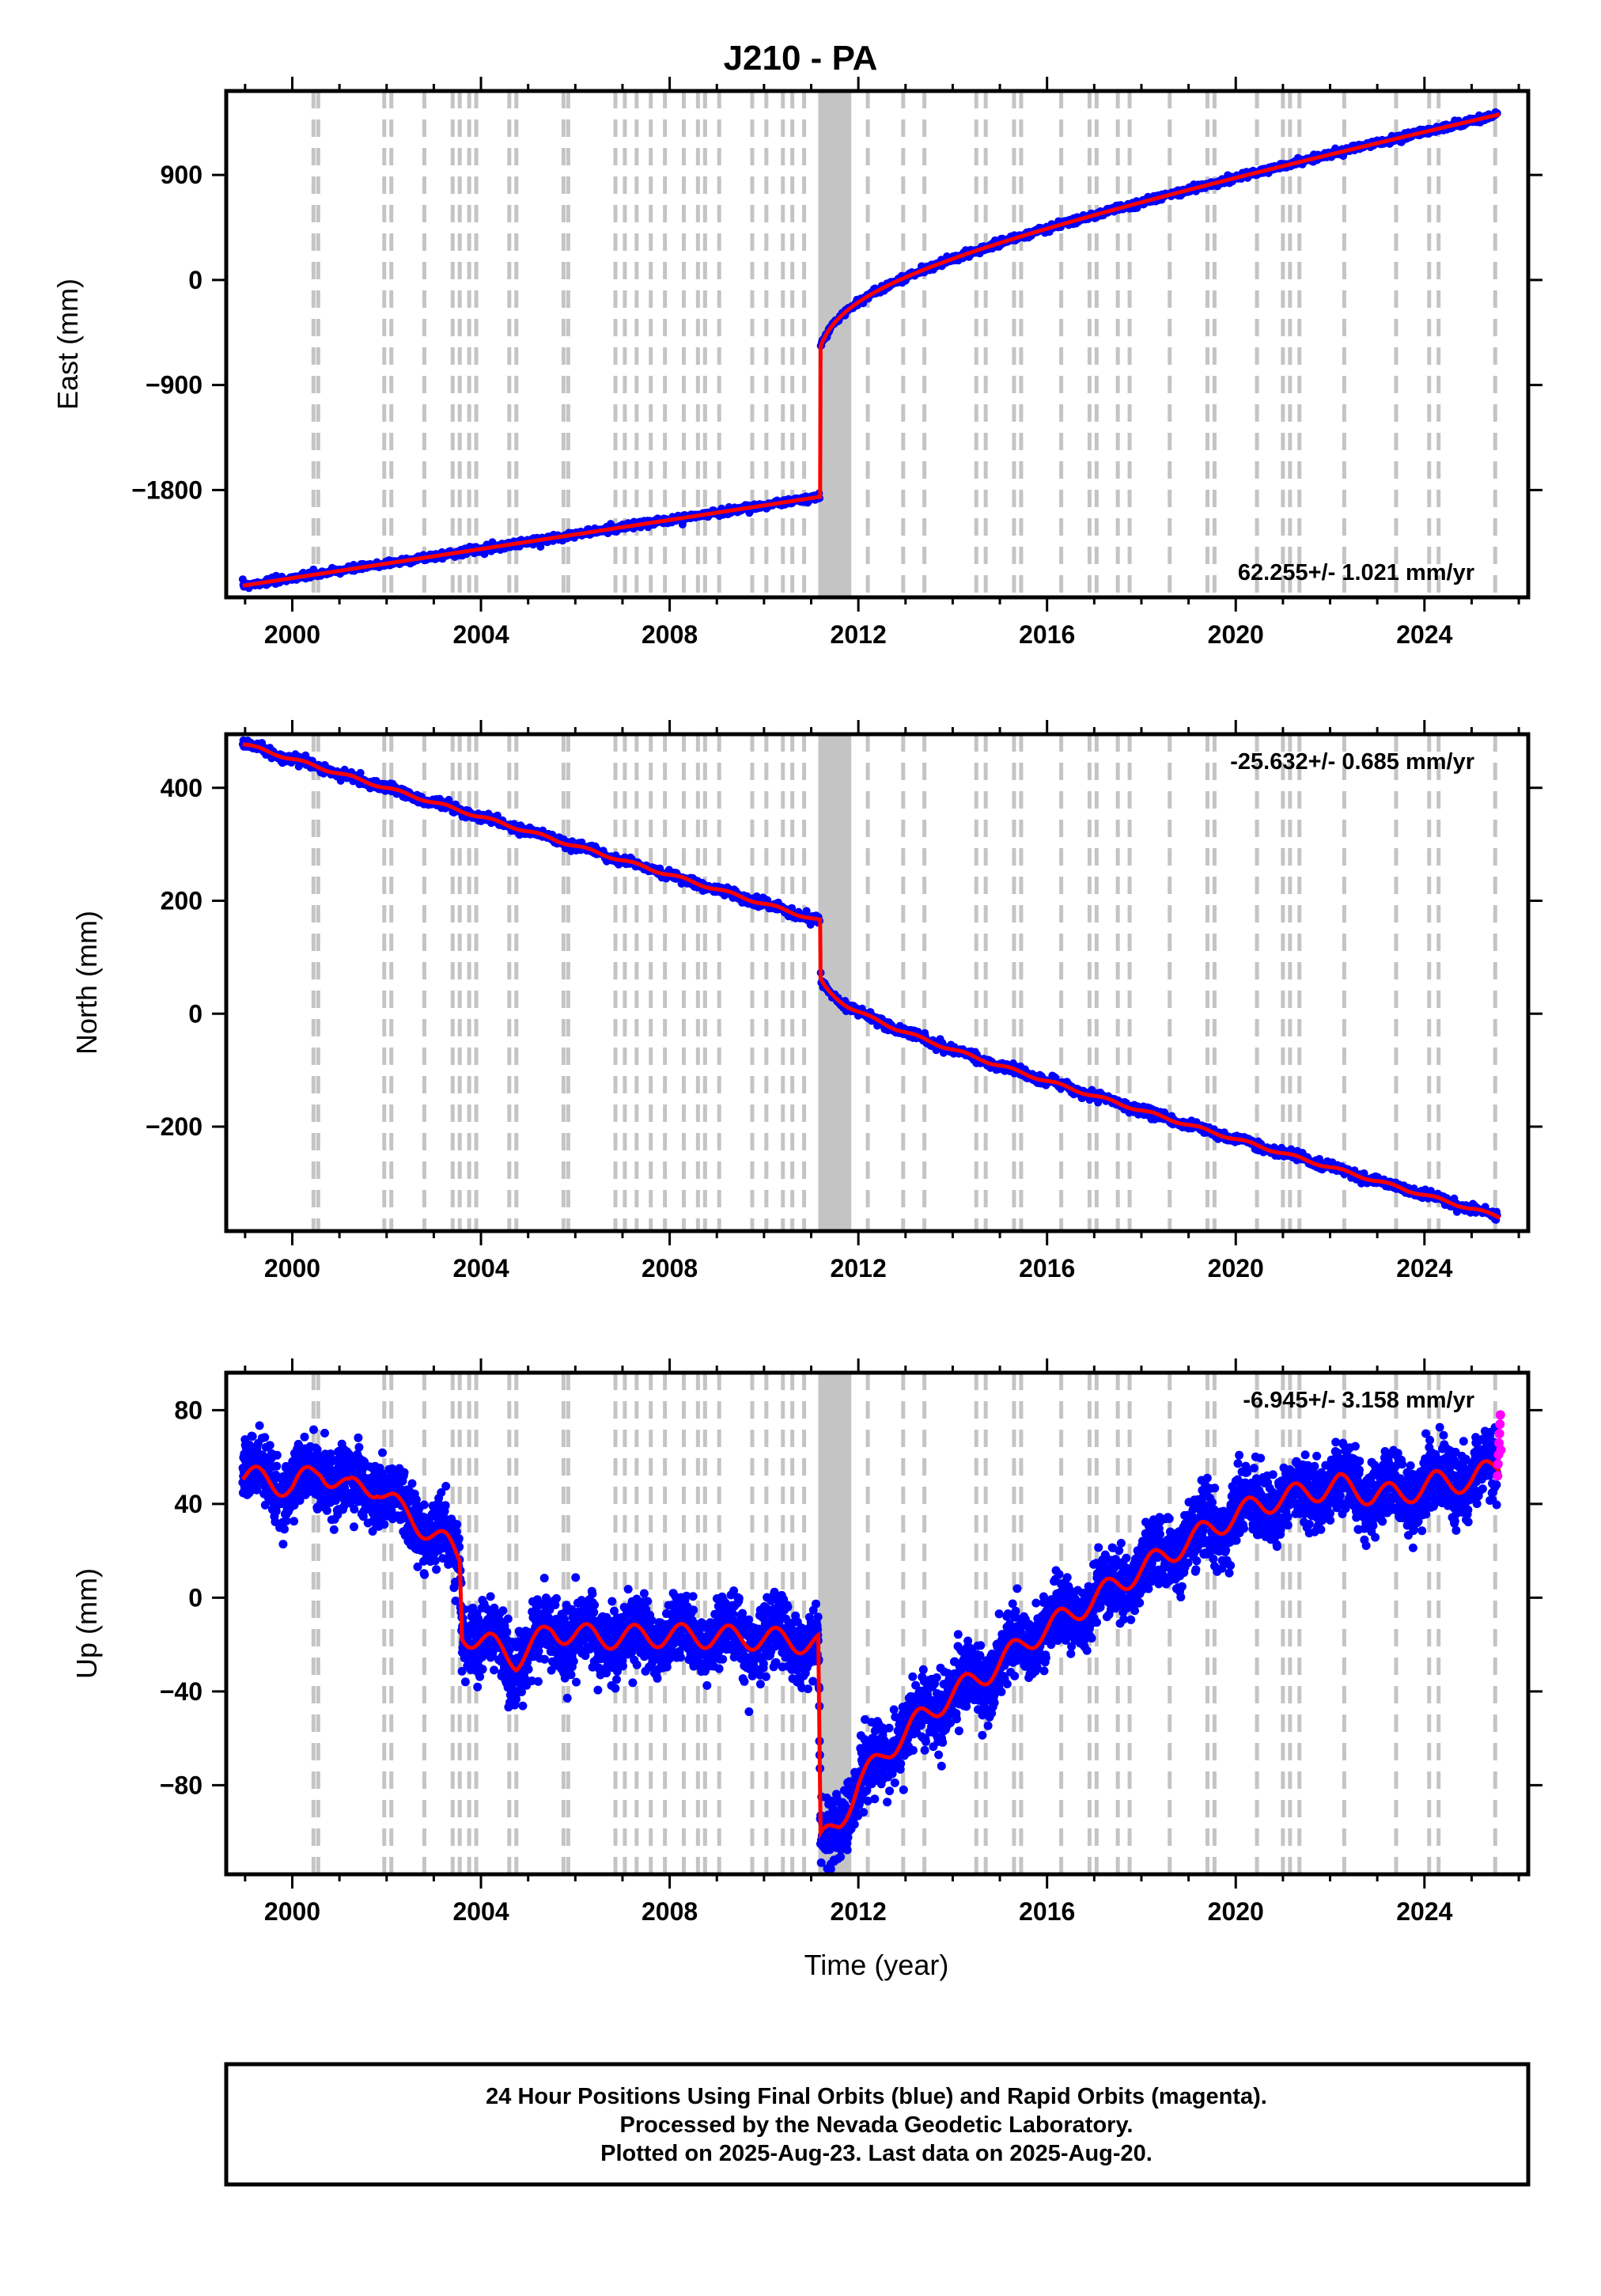 This screenshot has height=2296, width=1601. Describe the element at coordinates (1047, 634) in the screenshot. I see `east-x-tick-label: 2016` at that location.